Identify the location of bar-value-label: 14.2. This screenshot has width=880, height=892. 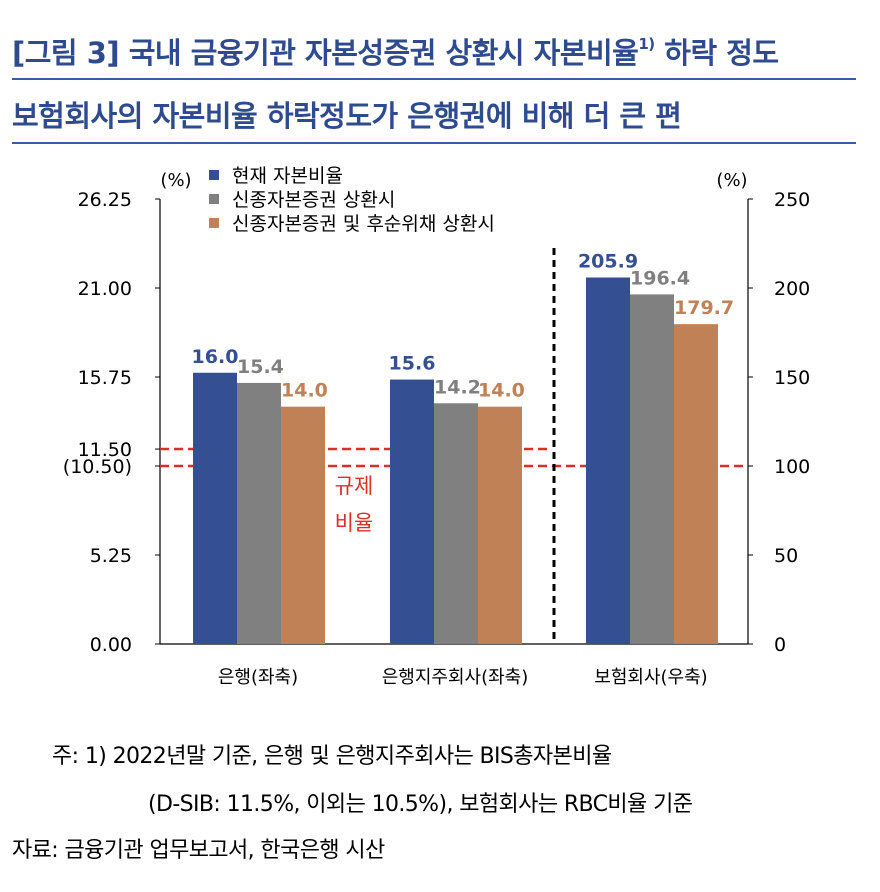
(457, 387).